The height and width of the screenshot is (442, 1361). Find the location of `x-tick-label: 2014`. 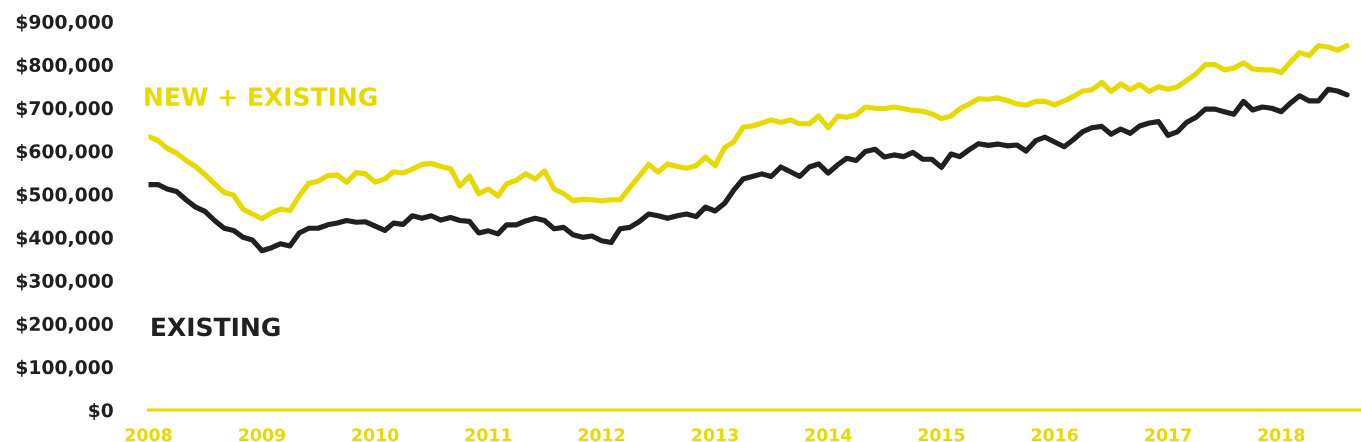

x-tick-label: 2014 is located at coordinates (828, 435).